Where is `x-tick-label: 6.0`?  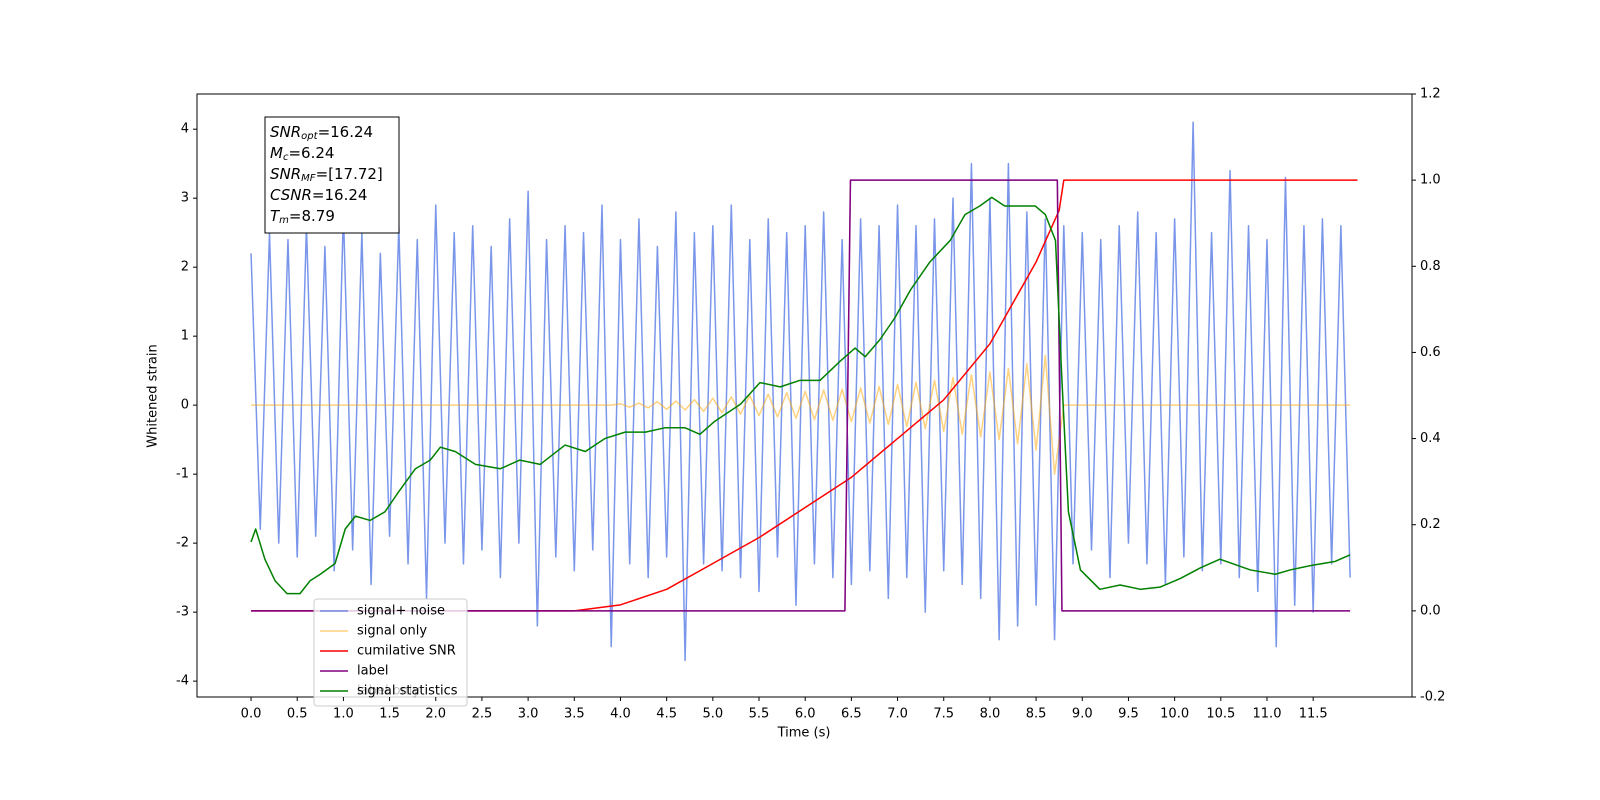 x-tick-label: 6.0 is located at coordinates (805, 714).